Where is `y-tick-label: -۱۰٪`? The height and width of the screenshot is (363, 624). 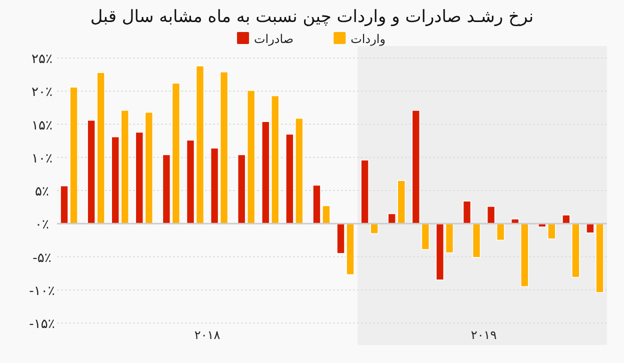
y-tick-label: -۱۰٪ is located at coordinates (42, 291).